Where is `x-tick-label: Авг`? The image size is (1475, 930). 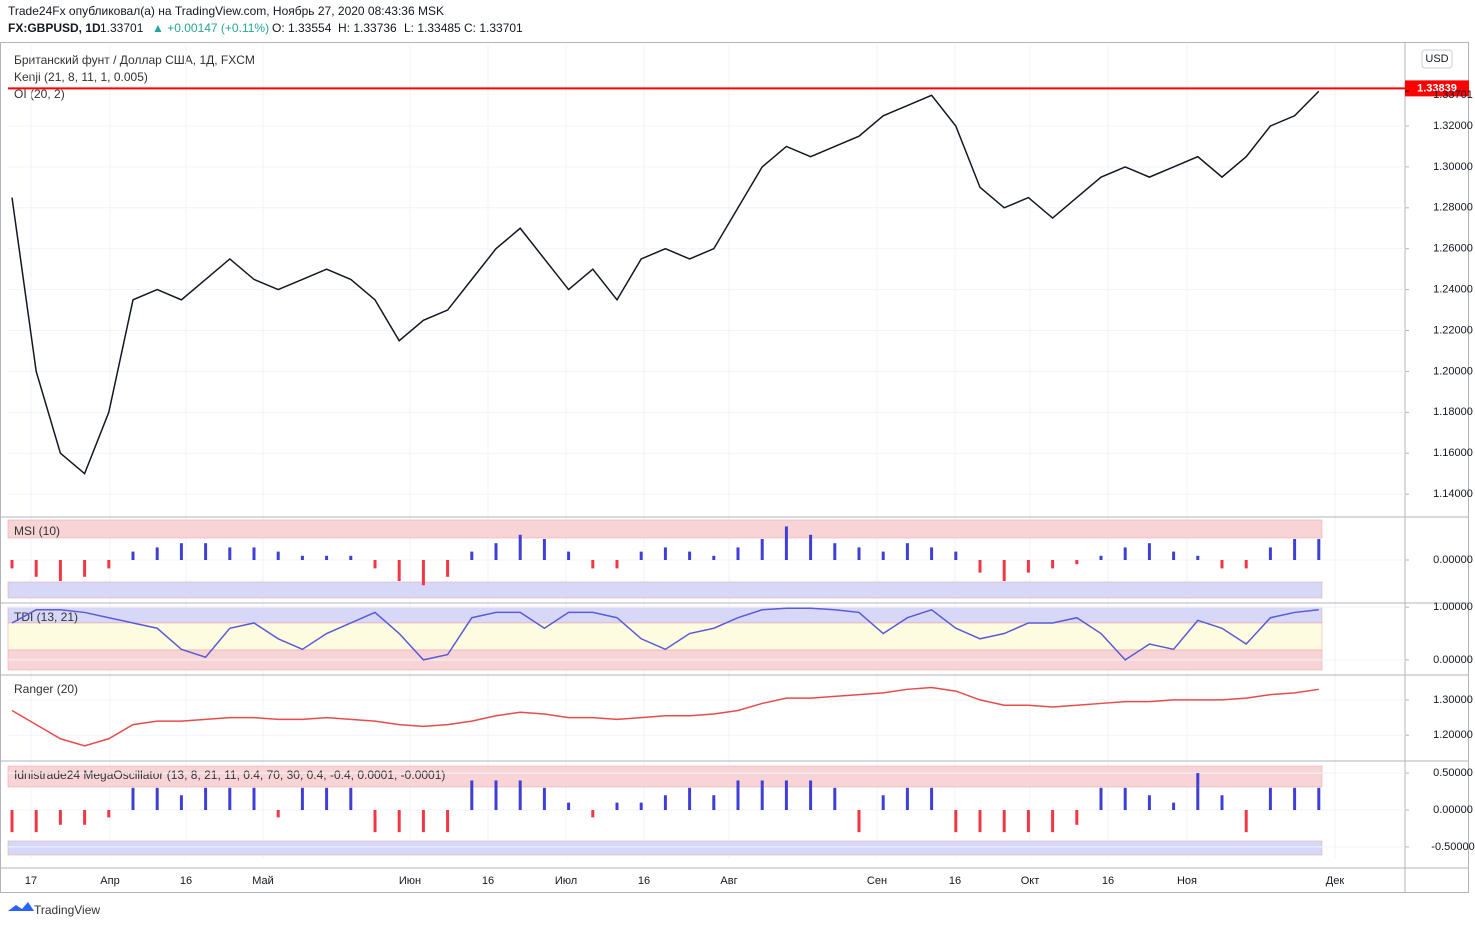
x-tick-label: Авг is located at coordinates (728, 881).